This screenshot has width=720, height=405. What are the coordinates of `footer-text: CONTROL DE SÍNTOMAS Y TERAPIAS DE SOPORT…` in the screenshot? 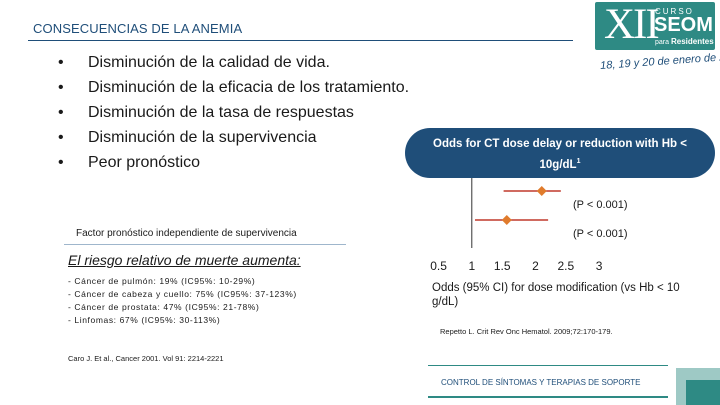 It's located at (541, 382).